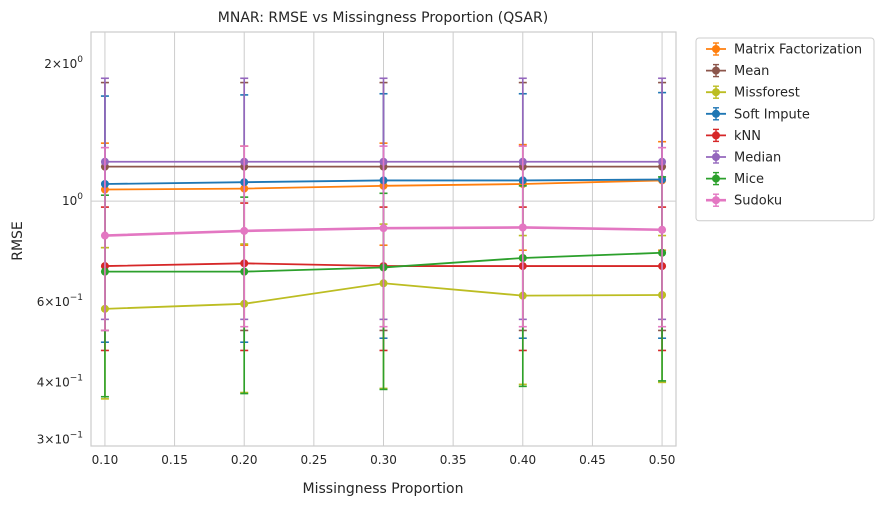  Describe the element at coordinates (662, 460) in the screenshot. I see `x-tick-label: 0.50` at that location.